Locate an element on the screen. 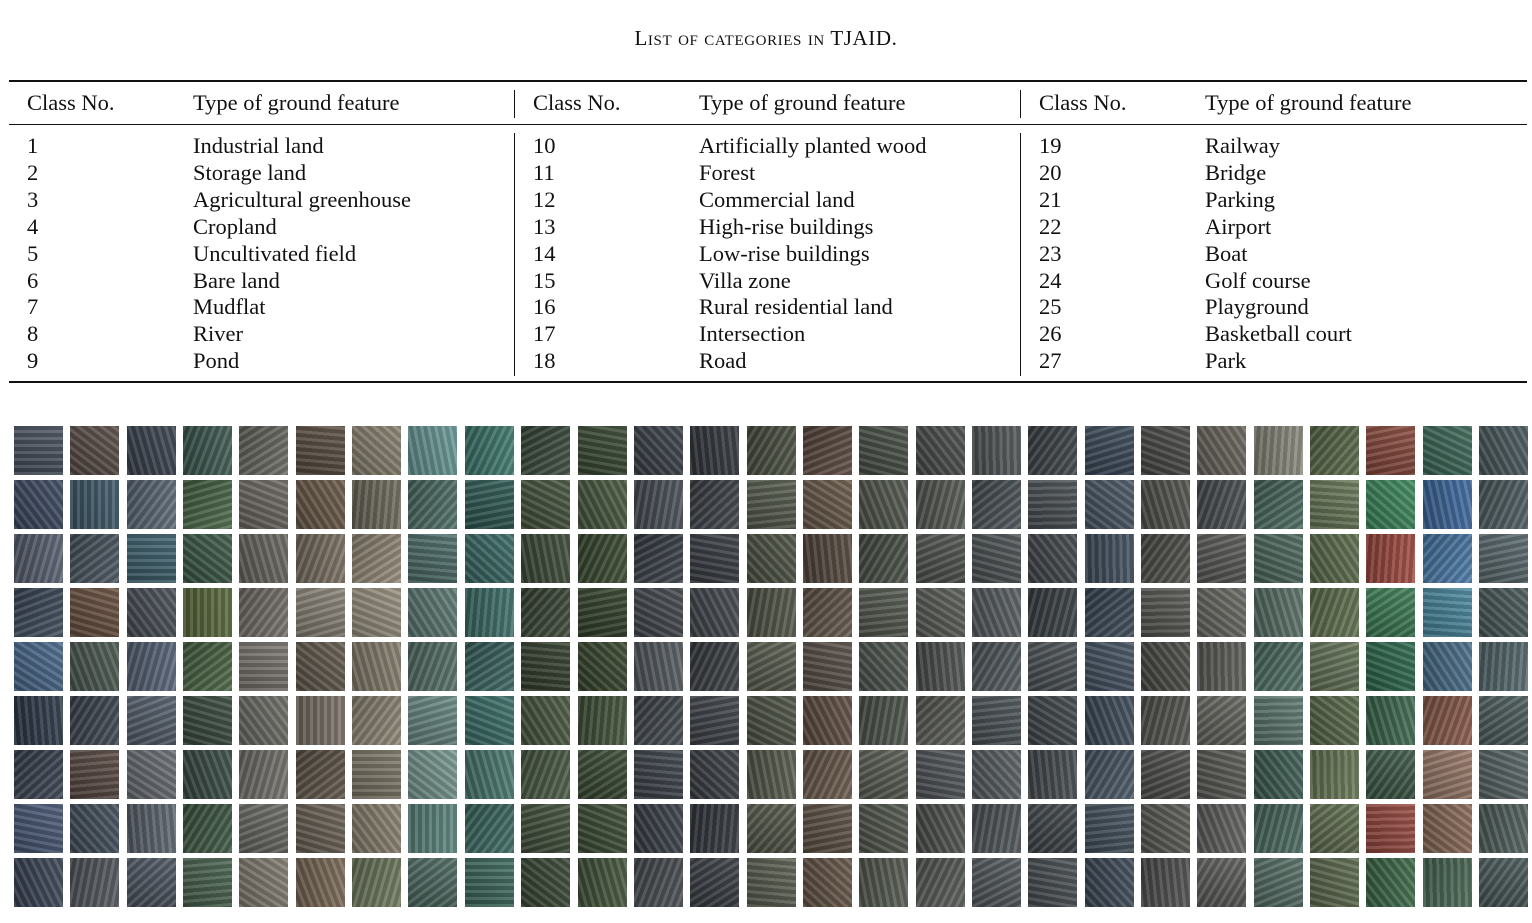  ground-feature-type: Storage land is located at coordinates (250, 172).